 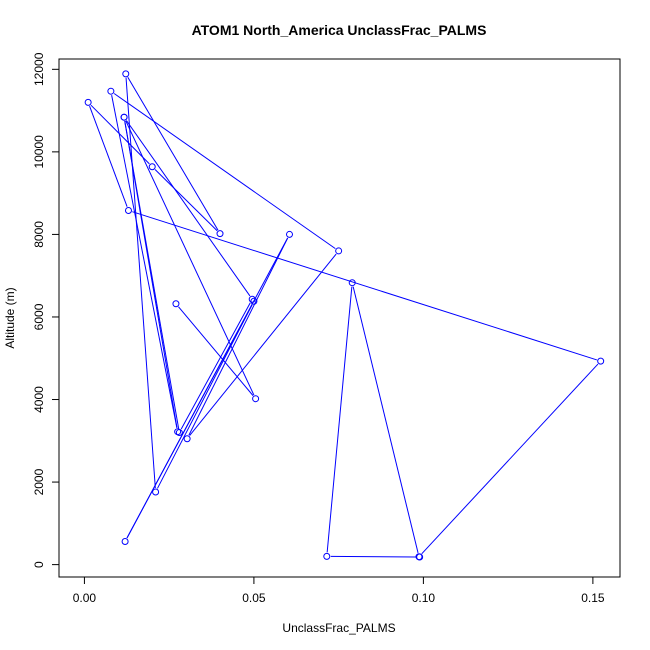 I want to click on y-tick-label: 12000, so click(x=39, y=69).